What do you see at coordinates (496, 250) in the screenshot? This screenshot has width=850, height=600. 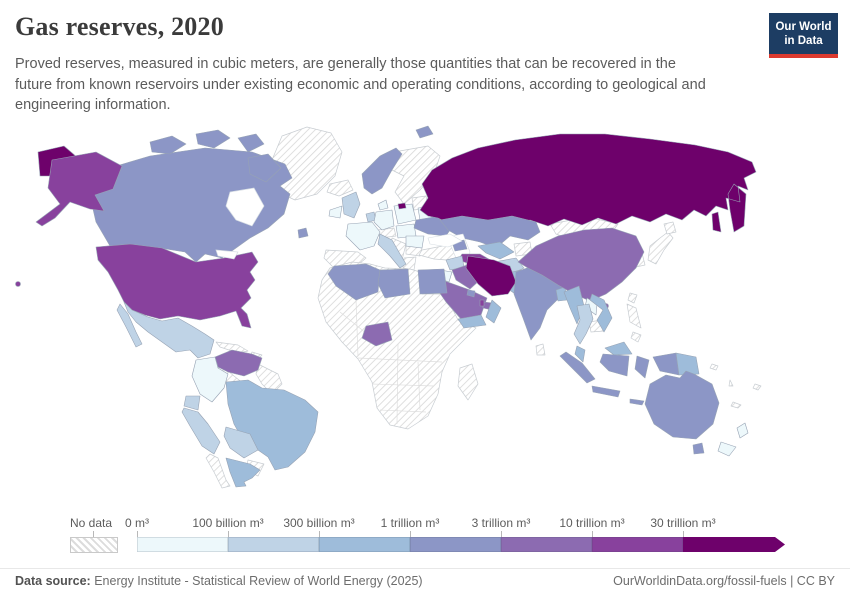 I see `country-uzbekistan` at bounding box center [496, 250].